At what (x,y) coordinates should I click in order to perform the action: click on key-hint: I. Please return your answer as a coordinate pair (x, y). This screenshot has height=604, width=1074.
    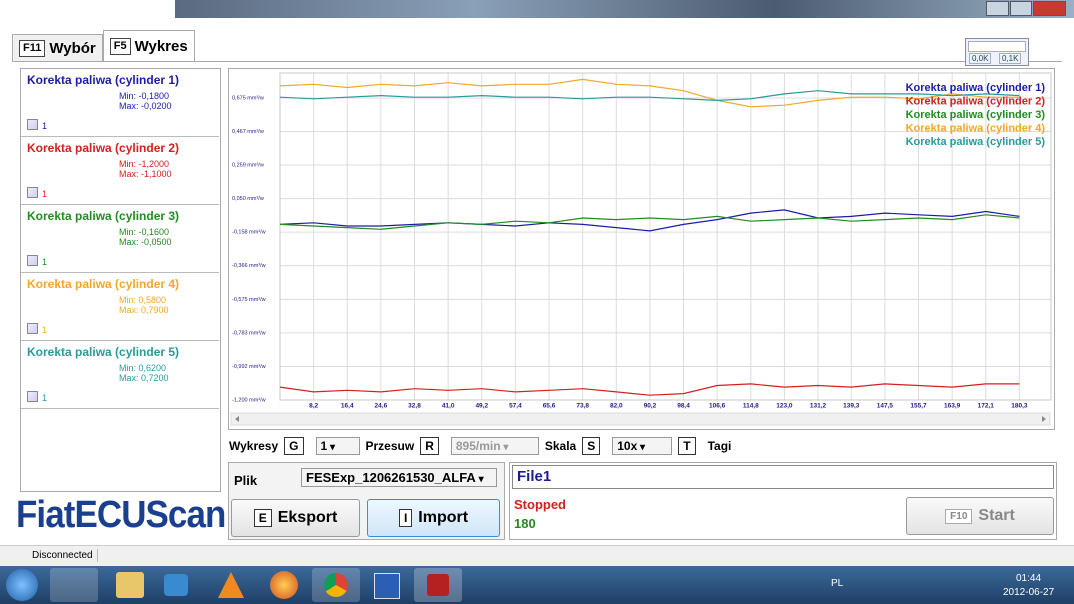
    Looking at the image, I should click on (405, 518).